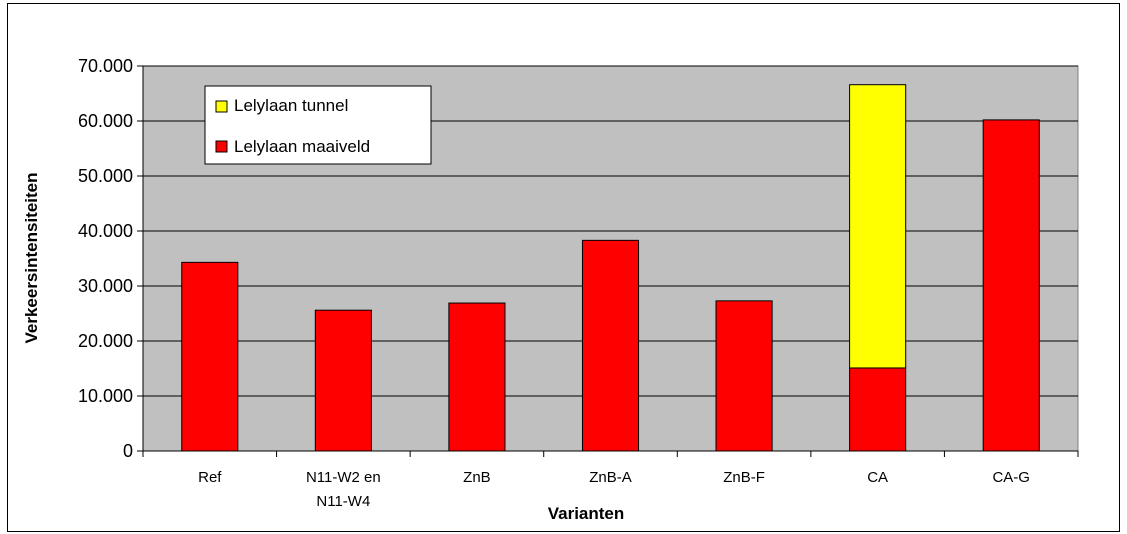 The image size is (1127, 534). I want to click on y-tick-label: 50.000, so click(105, 176).